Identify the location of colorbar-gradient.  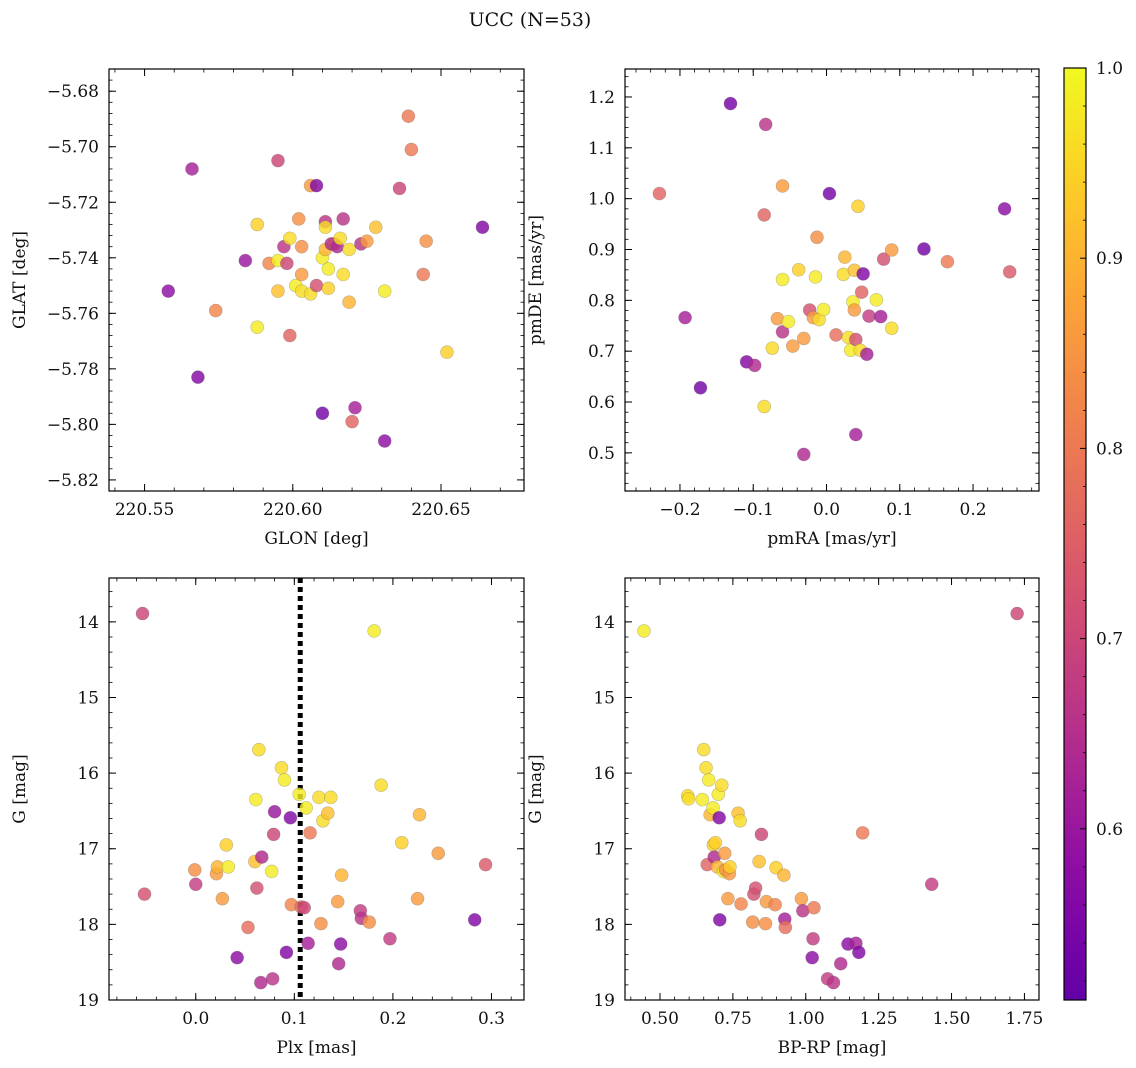
(1075, 534).